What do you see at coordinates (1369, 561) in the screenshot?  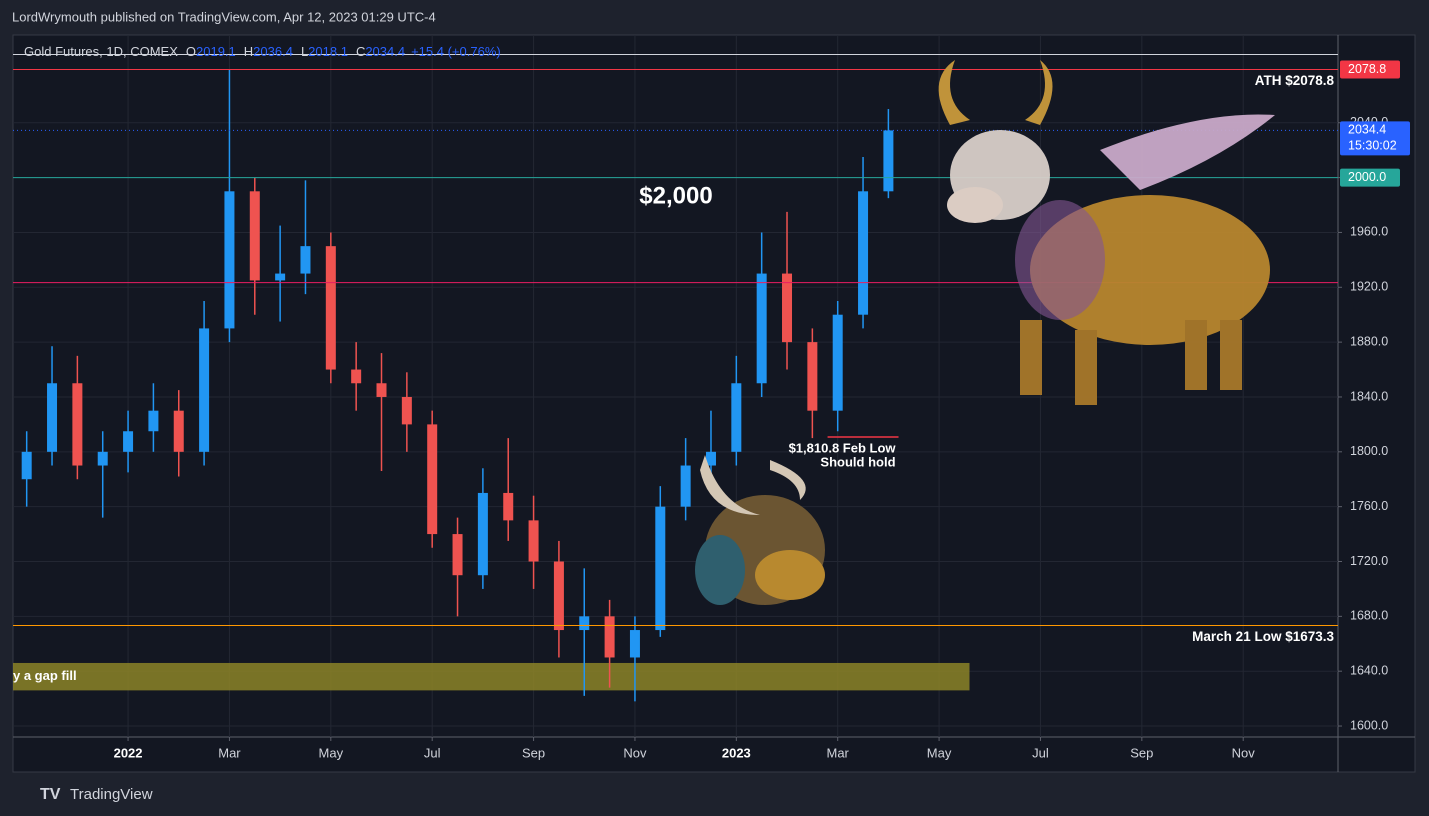 I see `y-tick-label: 1720.0` at bounding box center [1369, 561].